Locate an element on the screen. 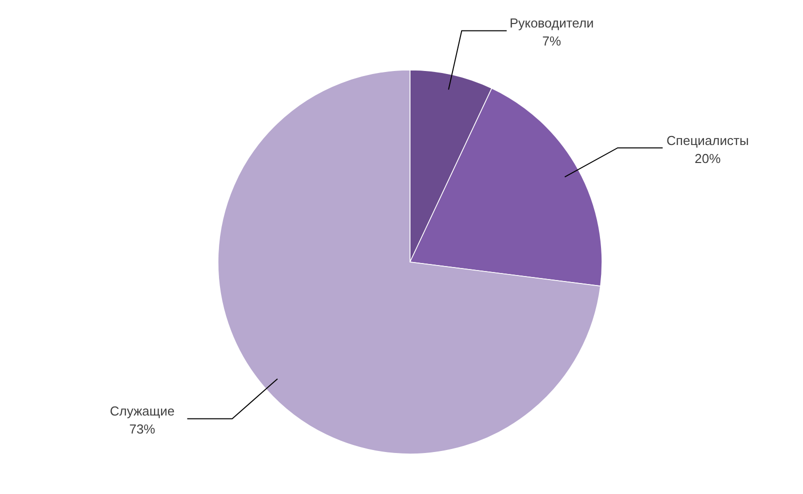 The height and width of the screenshot is (494, 803). data-label: 20% is located at coordinates (708, 158).